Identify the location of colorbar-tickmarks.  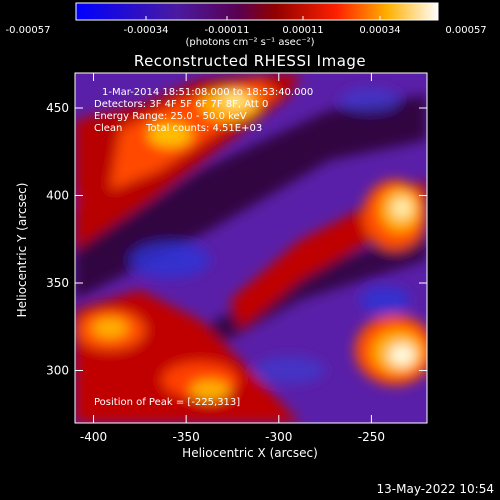
(263, 18).